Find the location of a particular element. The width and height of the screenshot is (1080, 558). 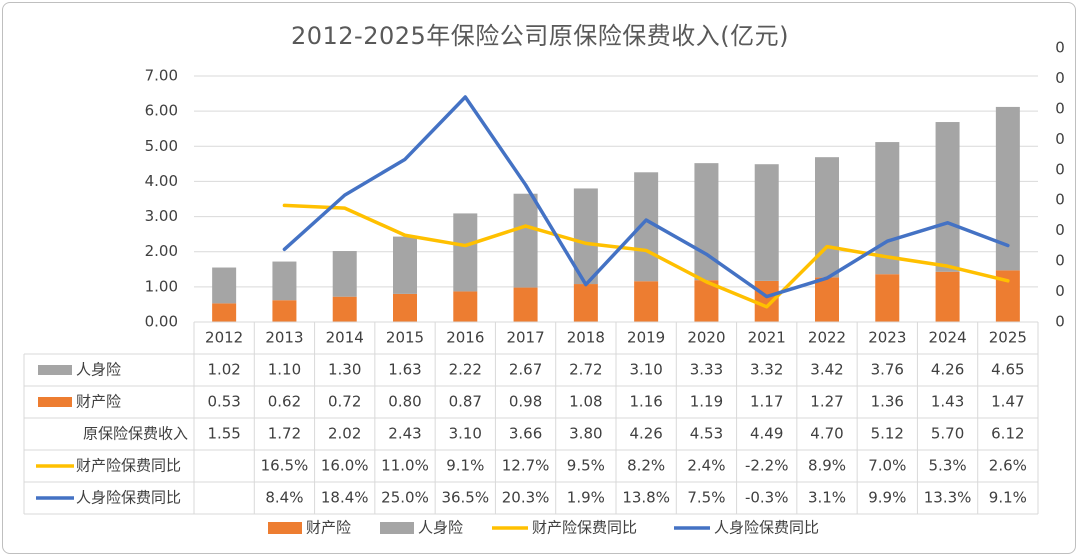

table-cell-life-yoy: -0.3% is located at coordinates (767, 498).